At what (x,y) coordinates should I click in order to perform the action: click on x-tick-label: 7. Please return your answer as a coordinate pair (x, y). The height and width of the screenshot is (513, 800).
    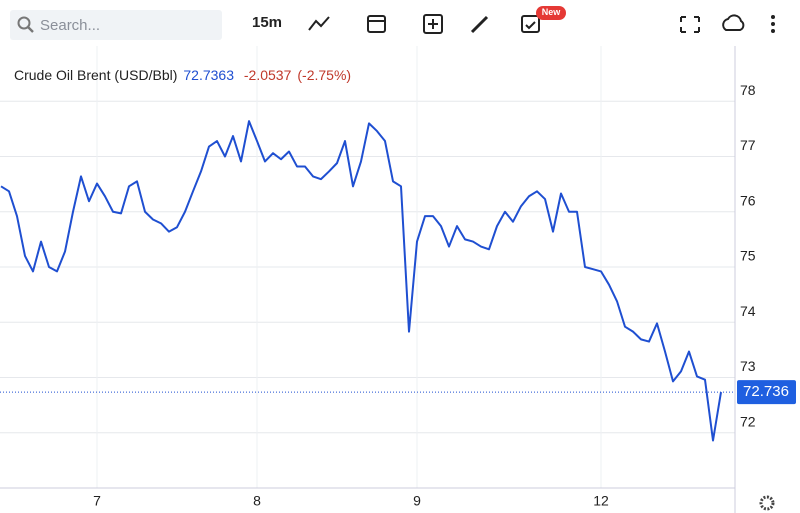
    Looking at the image, I should click on (97, 501).